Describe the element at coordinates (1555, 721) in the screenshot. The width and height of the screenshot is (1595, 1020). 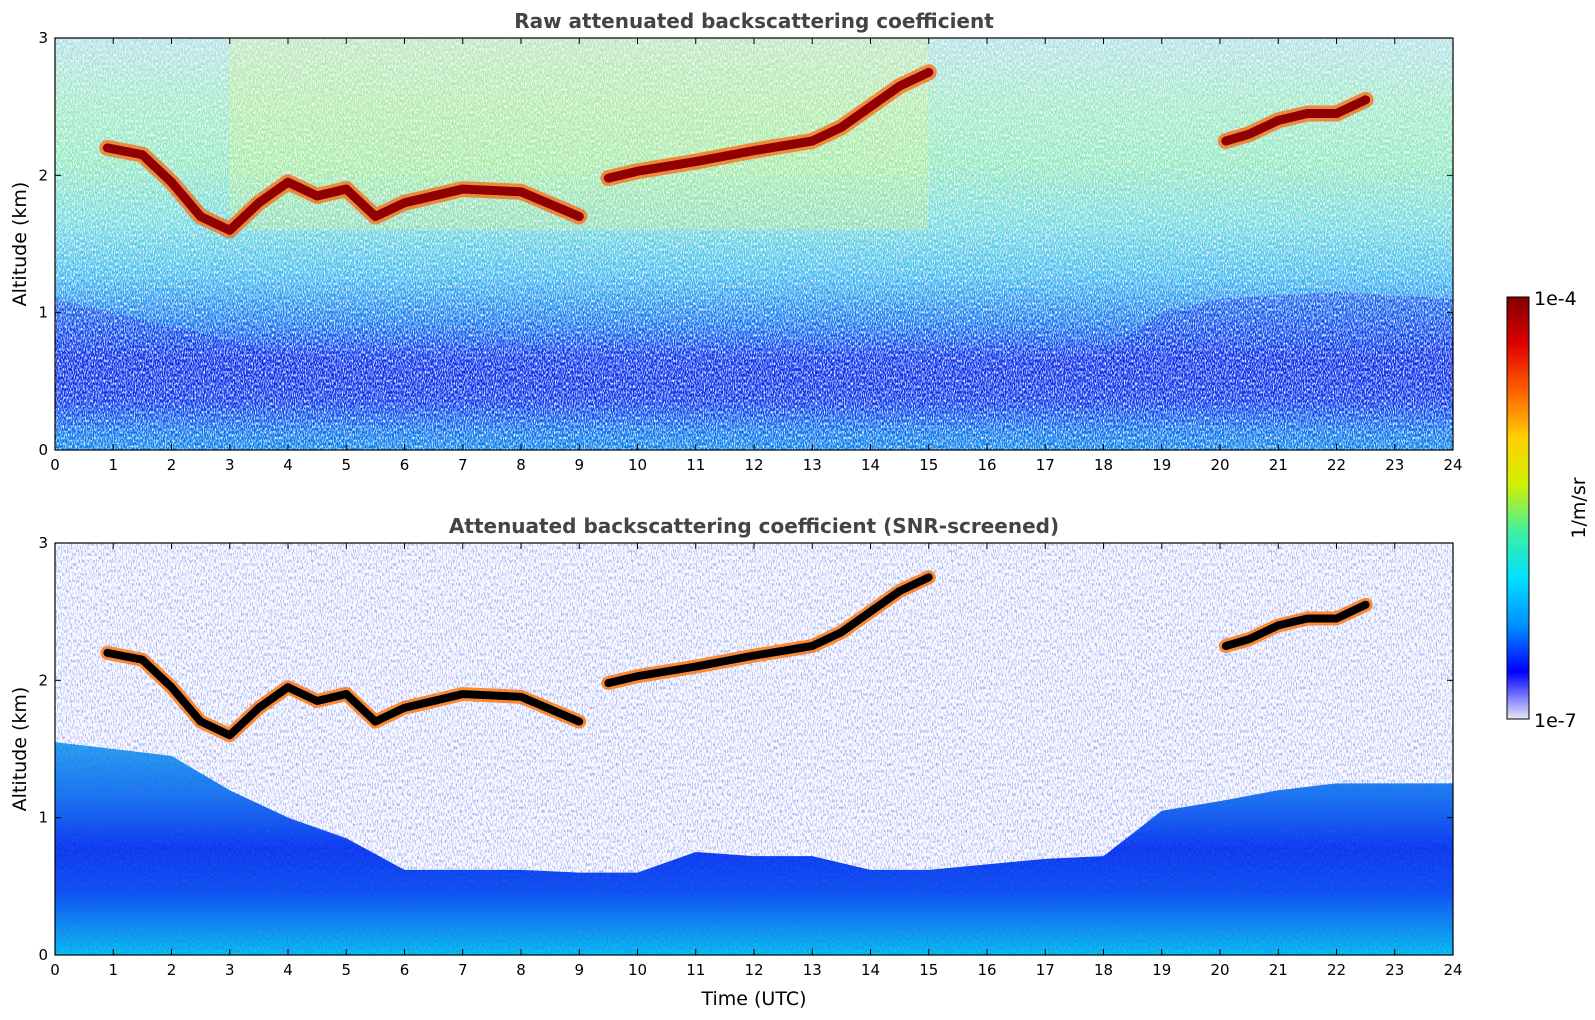
I see `colorbar-min-label: 1e-7` at that location.